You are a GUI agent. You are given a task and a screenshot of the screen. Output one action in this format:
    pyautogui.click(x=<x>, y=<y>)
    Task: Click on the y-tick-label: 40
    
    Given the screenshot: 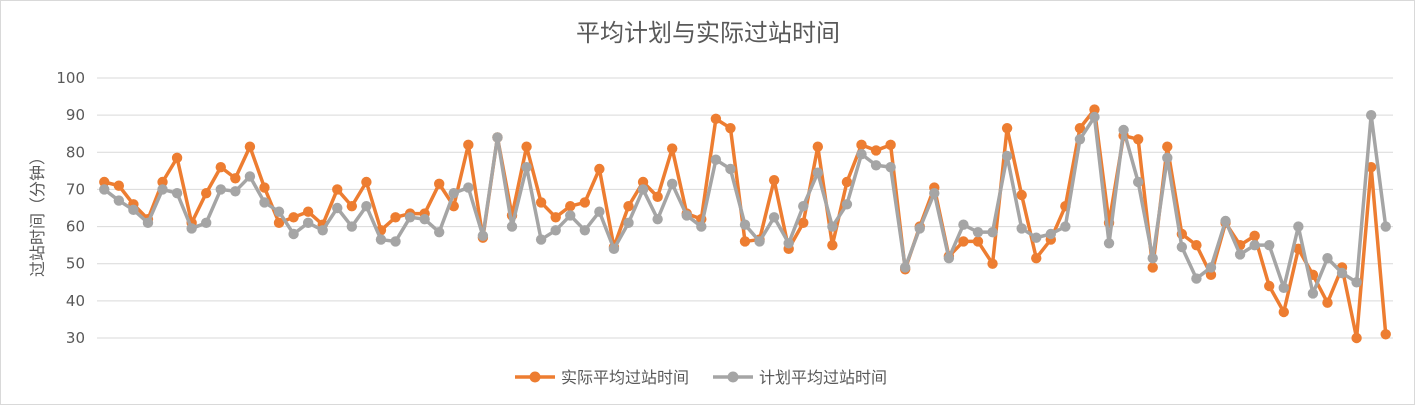 What is the action you would take?
    pyautogui.click(x=75, y=301)
    